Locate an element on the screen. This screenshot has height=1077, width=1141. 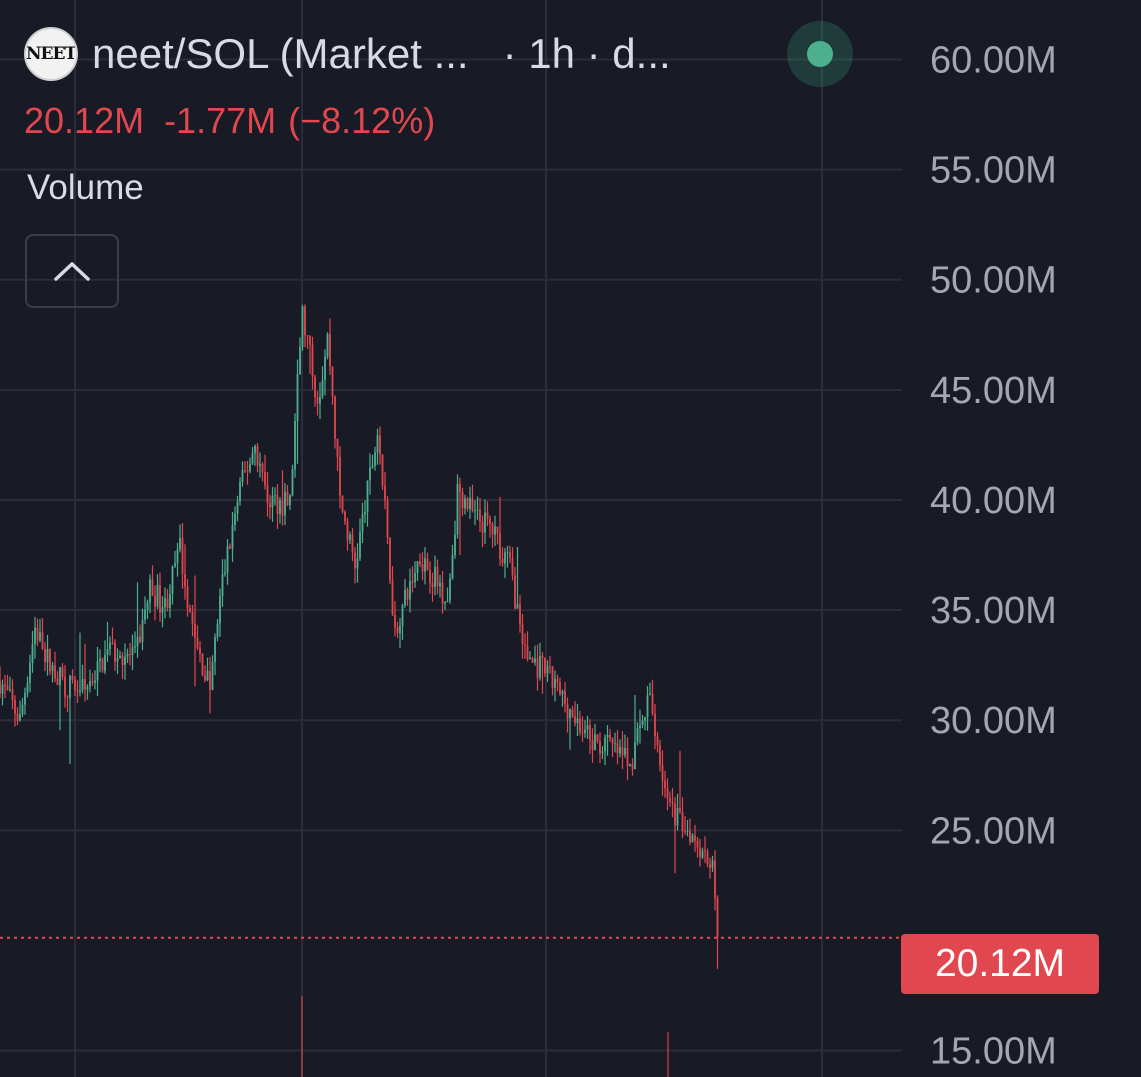
collapse-legend-button is located at coordinates (72, 271).